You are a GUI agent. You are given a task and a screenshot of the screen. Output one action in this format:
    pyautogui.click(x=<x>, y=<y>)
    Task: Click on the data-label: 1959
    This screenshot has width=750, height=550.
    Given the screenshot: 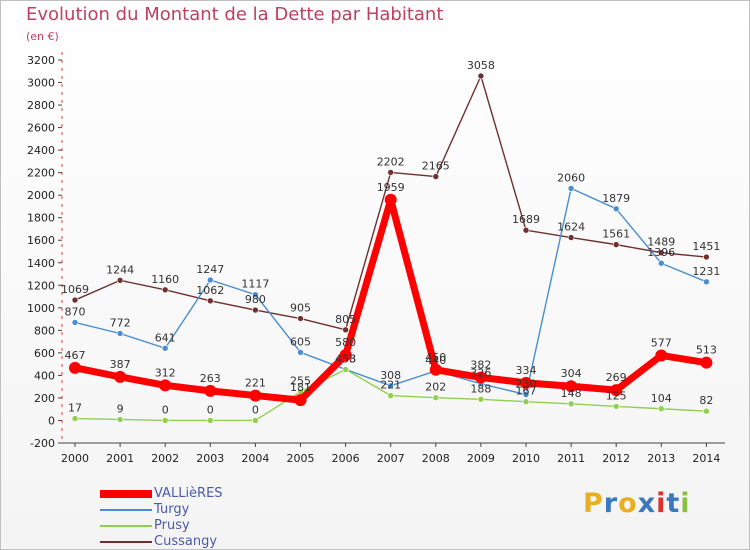 What is the action you would take?
    pyautogui.click(x=391, y=187)
    